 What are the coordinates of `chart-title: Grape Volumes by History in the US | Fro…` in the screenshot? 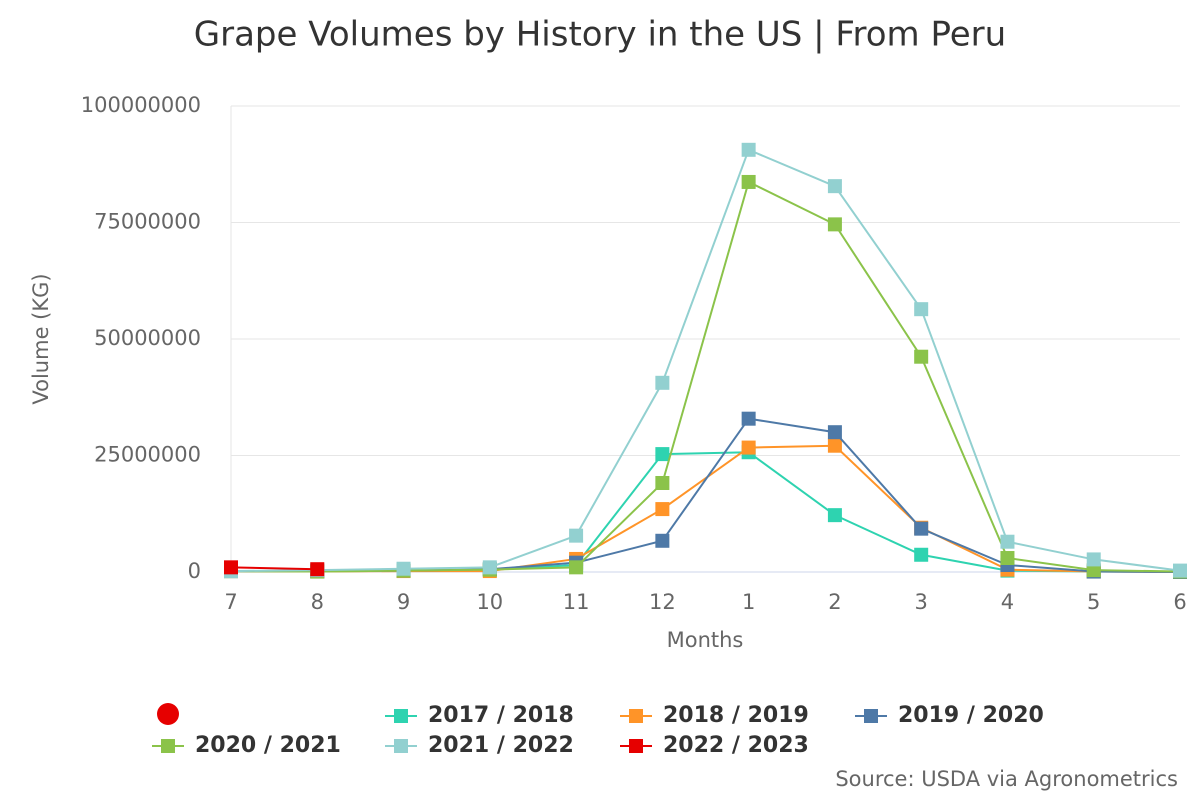 It's located at (600, 35).